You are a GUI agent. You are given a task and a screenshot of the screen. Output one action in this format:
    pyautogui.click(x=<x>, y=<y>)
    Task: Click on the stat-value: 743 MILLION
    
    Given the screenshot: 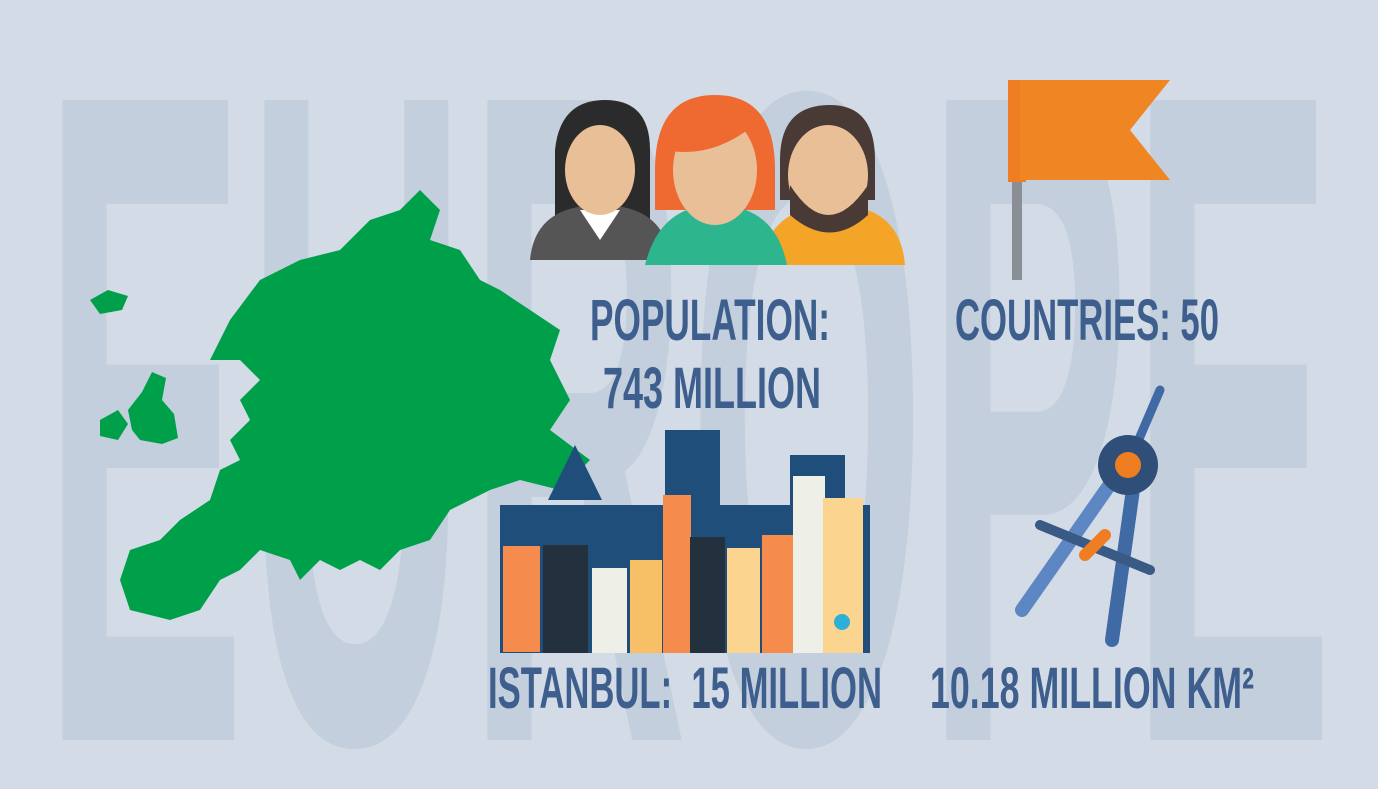 What is the action you would take?
    pyautogui.click(x=712, y=388)
    